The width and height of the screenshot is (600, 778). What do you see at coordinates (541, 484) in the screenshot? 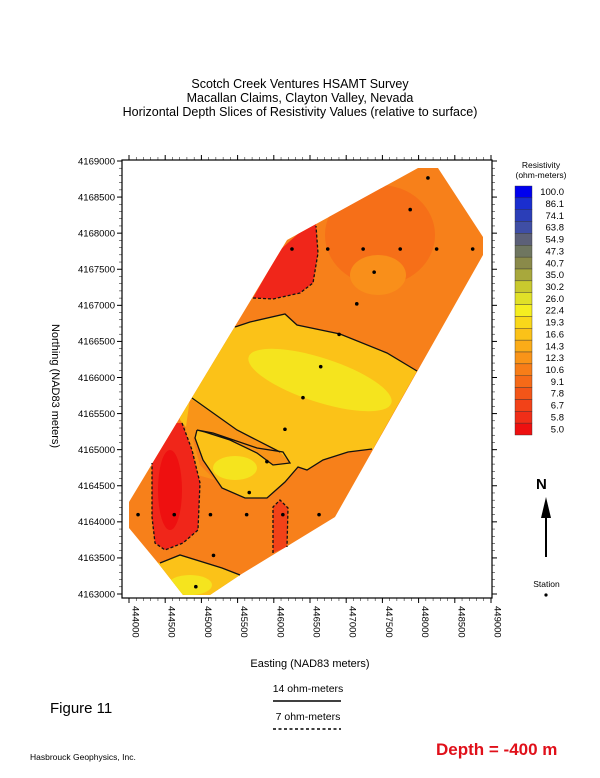
I see `north-label: N` at bounding box center [541, 484].